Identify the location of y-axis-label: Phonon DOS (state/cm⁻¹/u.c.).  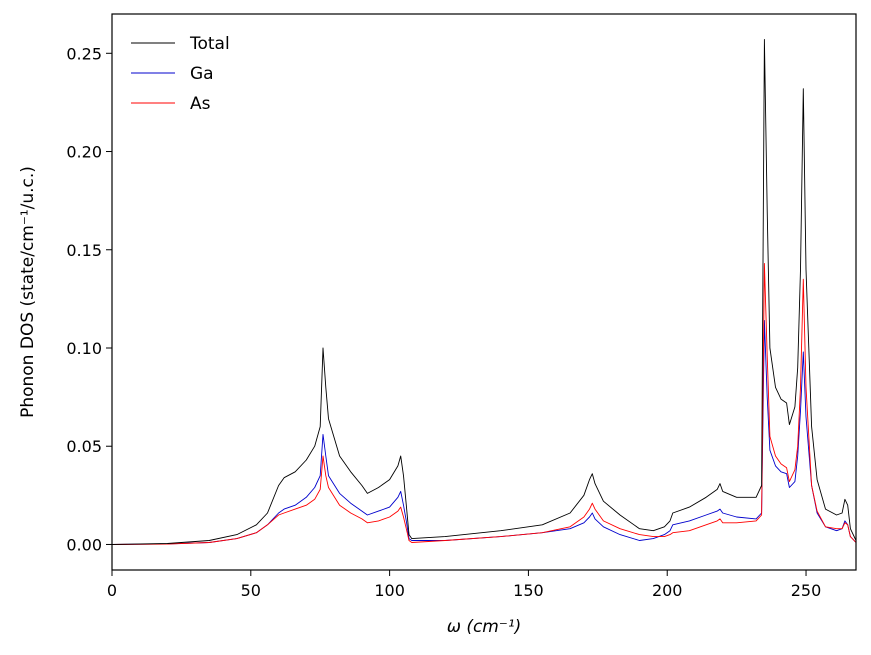
(28, 292).